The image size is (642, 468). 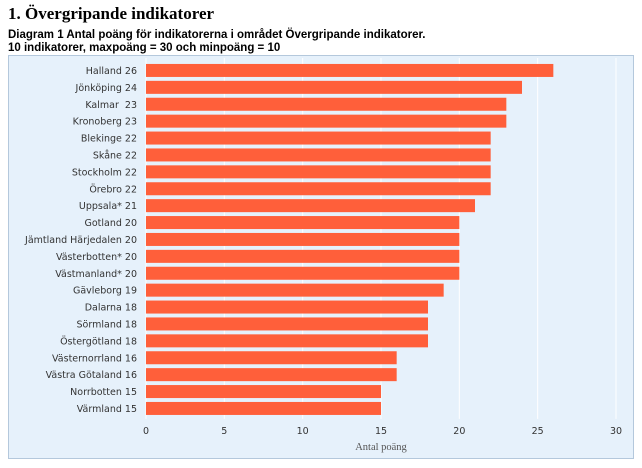 What do you see at coordinates (616, 431) in the screenshot?
I see `x-tick-label: 30` at bounding box center [616, 431].